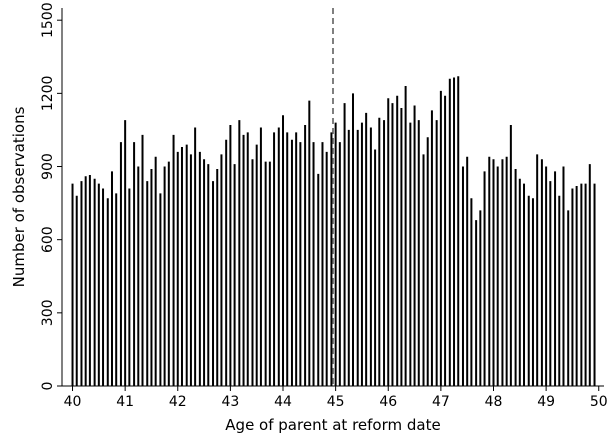 This screenshot has width=610, height=440. Describe the element at coordinates (441, 402) in the screenshot. I see `x-tick-label: 47` at that location.